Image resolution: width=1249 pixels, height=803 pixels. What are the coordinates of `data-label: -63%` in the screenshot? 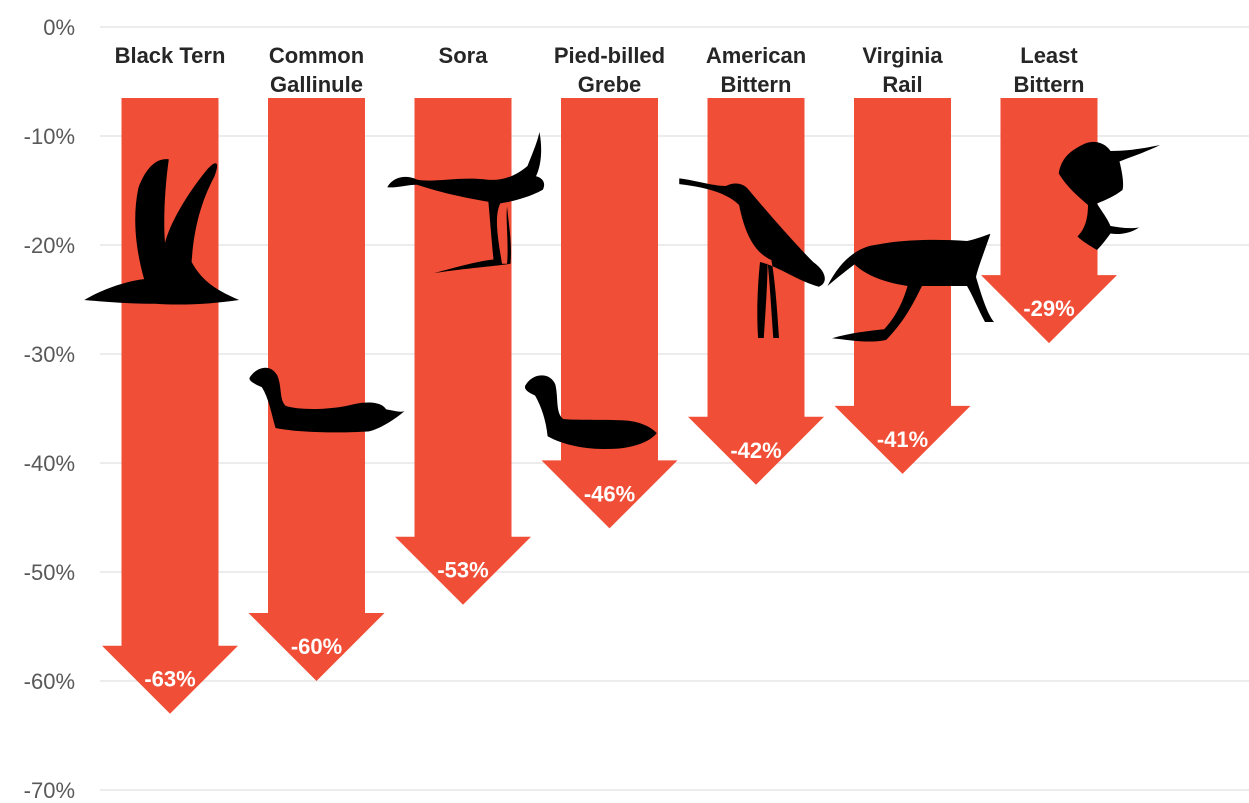 It's located at (169, 679).